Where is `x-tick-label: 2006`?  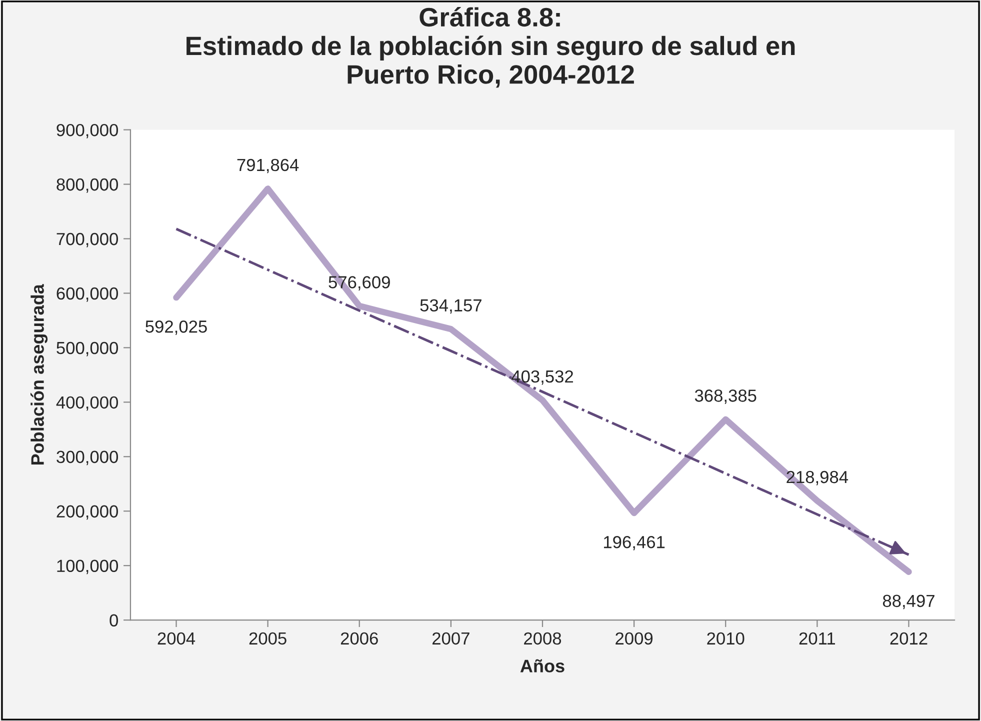
x-tick-label: 2006 is located at coordinates (359, 638).